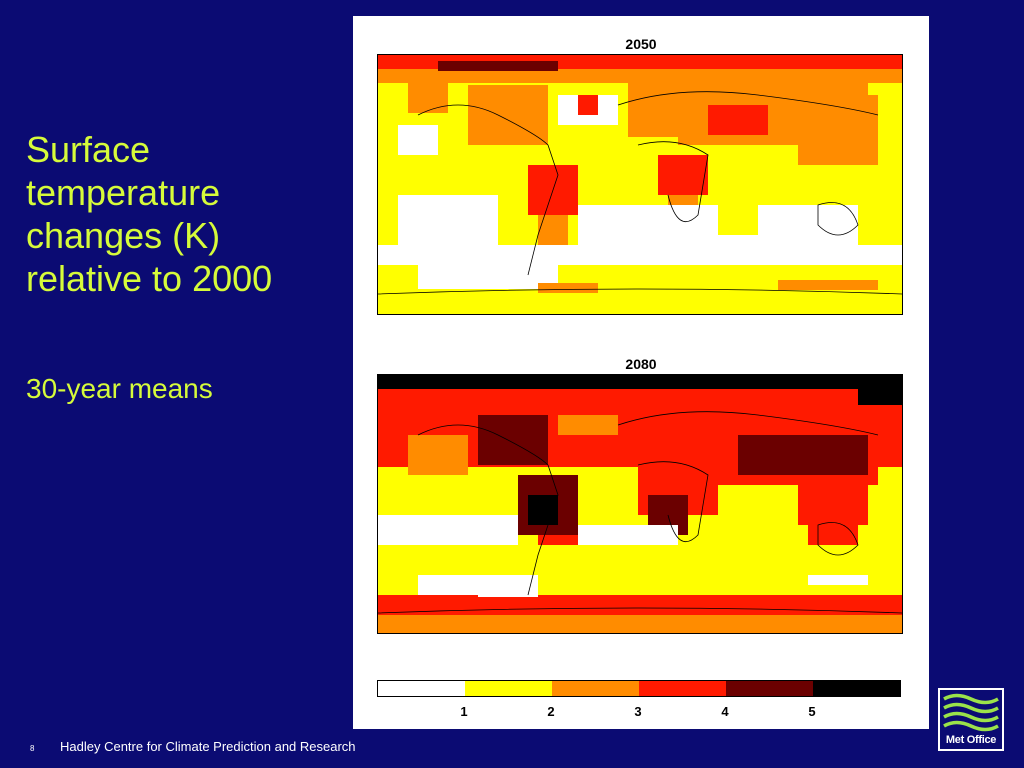 This screenshot has width=1024, height=768. I want to click on colorbar-tick: 3, so click(638, 711).